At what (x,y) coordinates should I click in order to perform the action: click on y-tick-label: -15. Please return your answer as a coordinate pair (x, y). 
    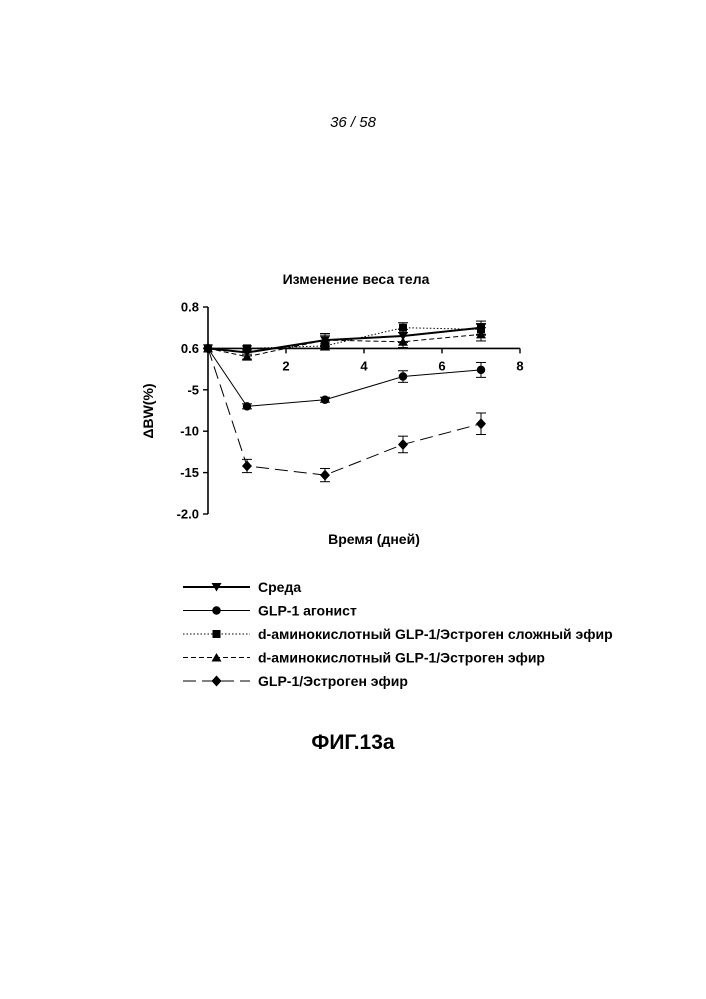
    Looking at the image, I should click on (189, 472).